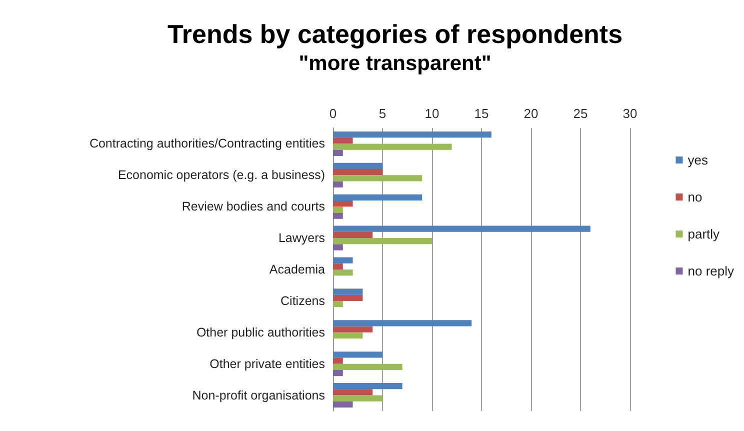  What do you see at coordinates (302, 301) in the screenshot?
I see `y-tick-label: Citizens` at bounding box center [302, 301].